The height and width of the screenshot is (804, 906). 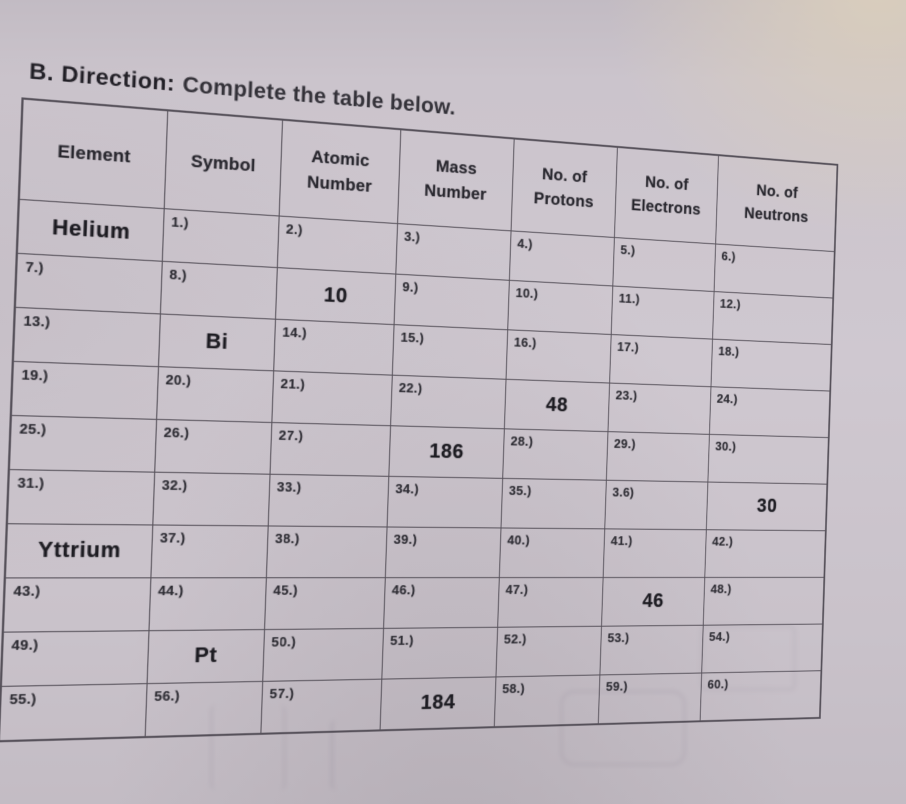 What do you see at coordinates (762, 649) in the screenshot?
I see `blank-cell: 54.)` at bounding box center [762, 649].